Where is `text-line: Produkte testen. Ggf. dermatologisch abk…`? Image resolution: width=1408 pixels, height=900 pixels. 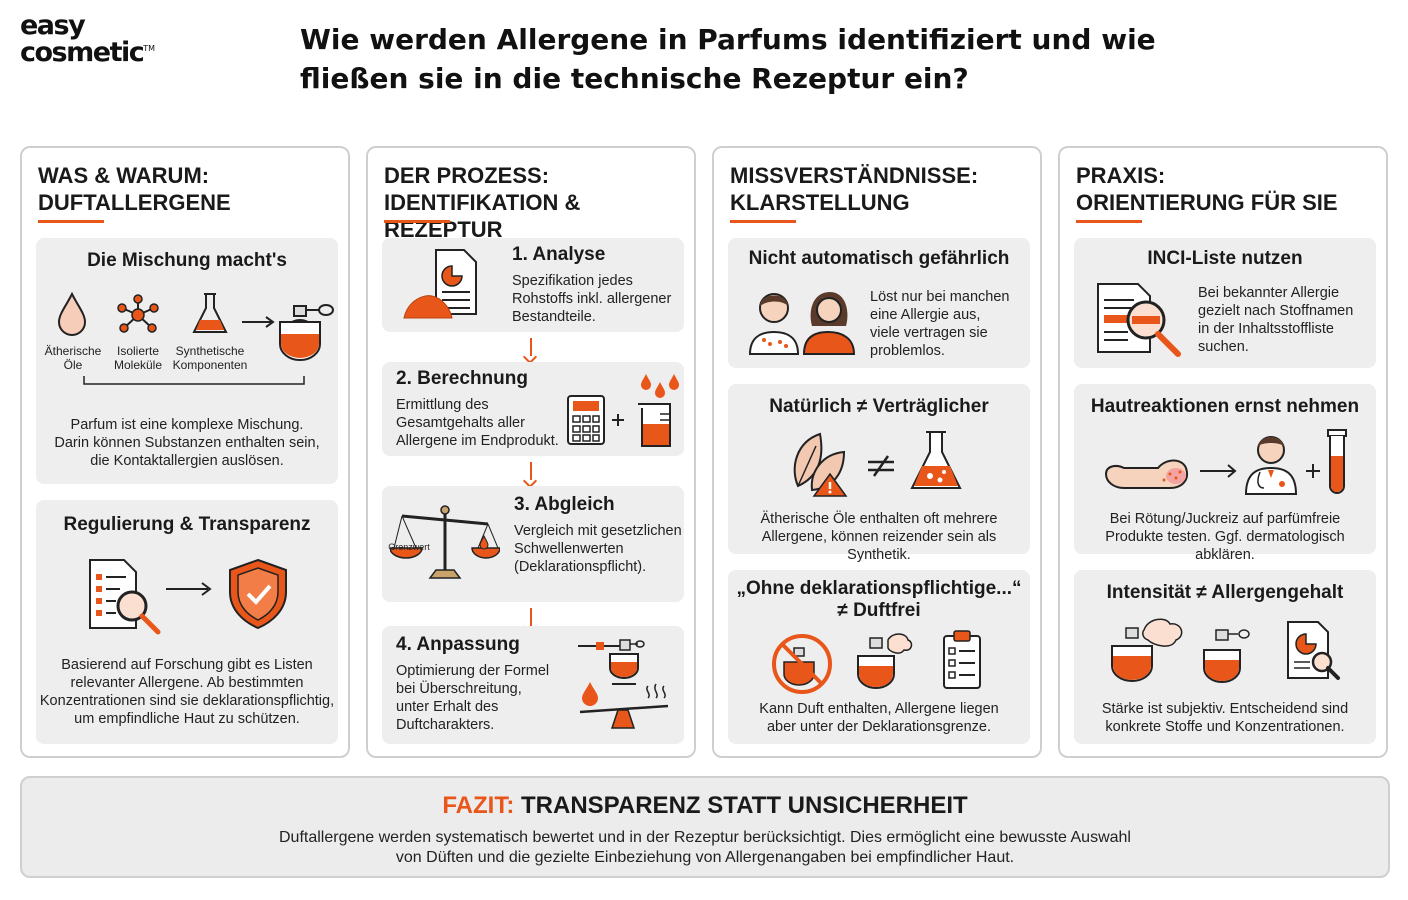 text-line: Produkte testen. Ggf. dermatologisch abk… is located at coordinates (1225, 546).